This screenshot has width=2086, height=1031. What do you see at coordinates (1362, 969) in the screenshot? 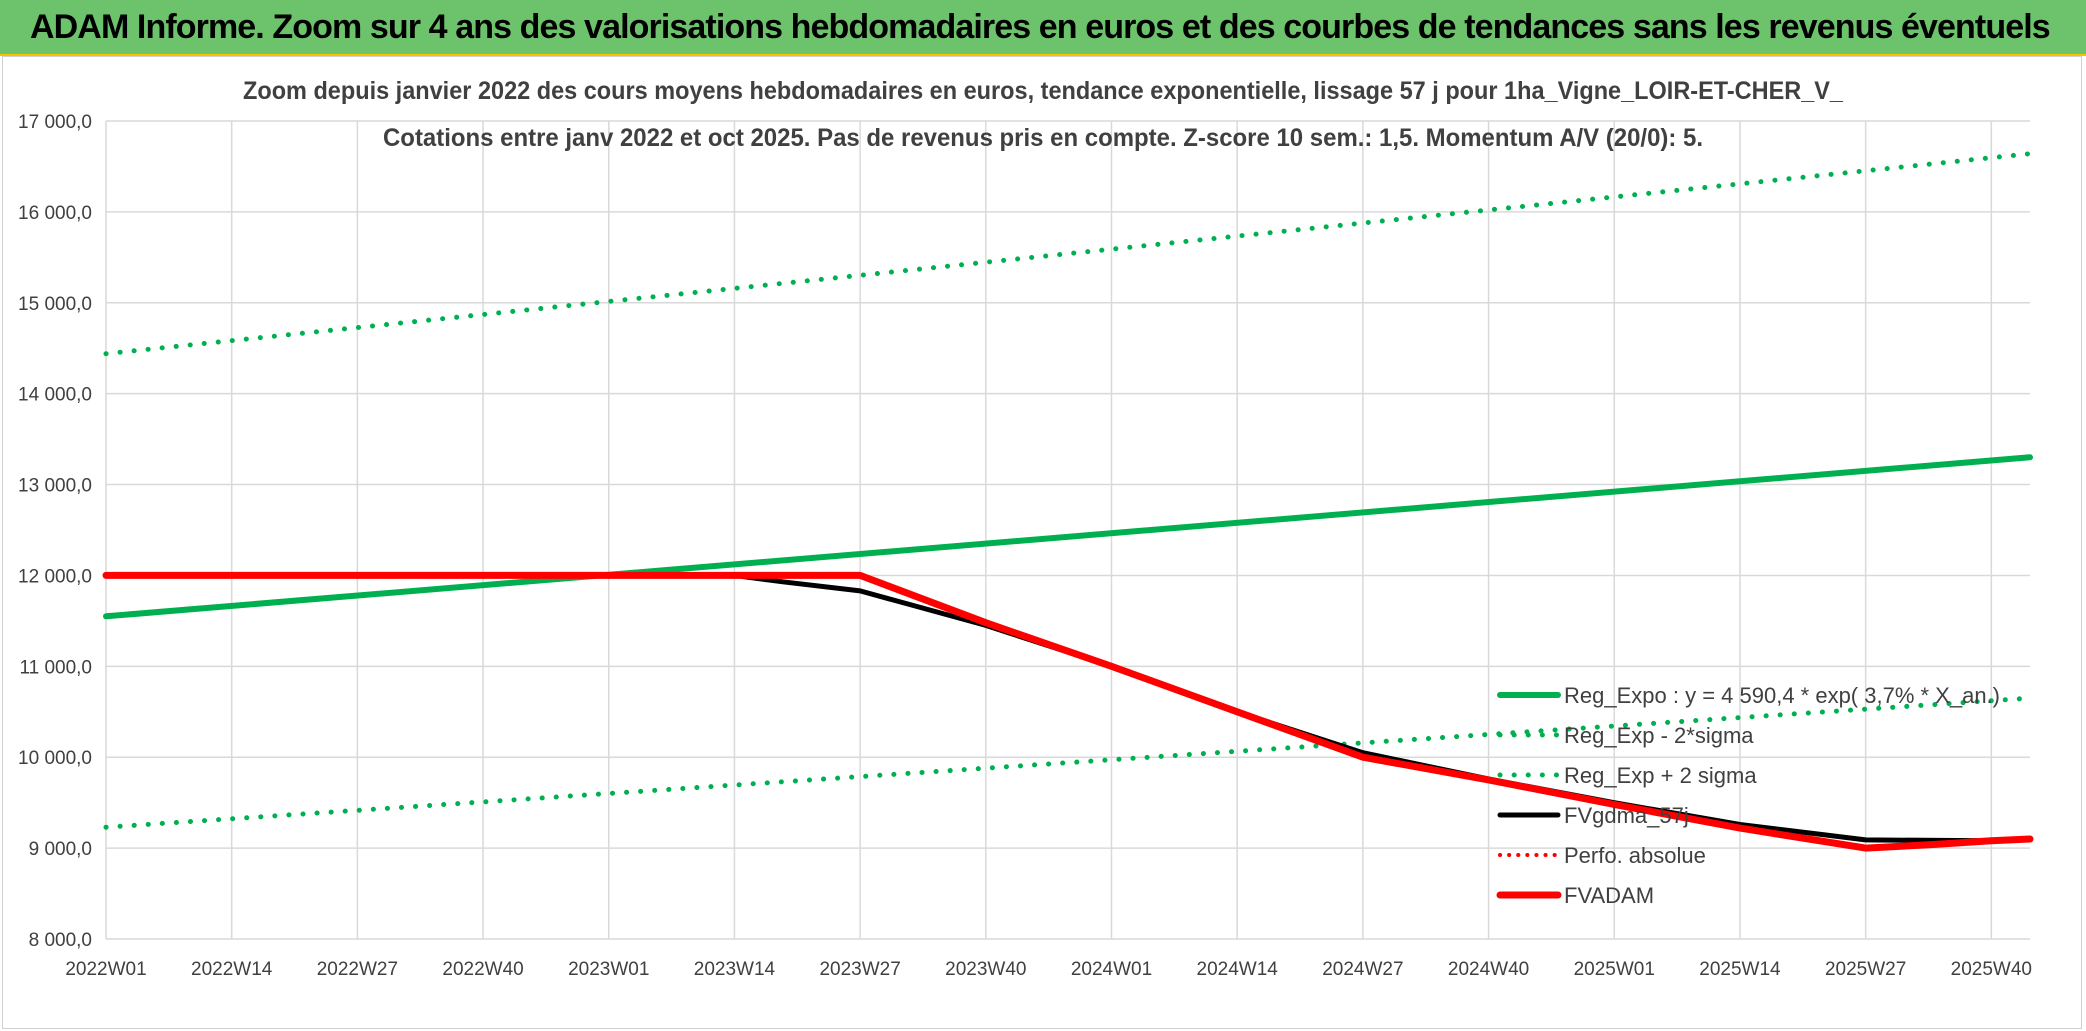
I see `x-tick-label: 2024W27` at bounding box center [1362, 969].